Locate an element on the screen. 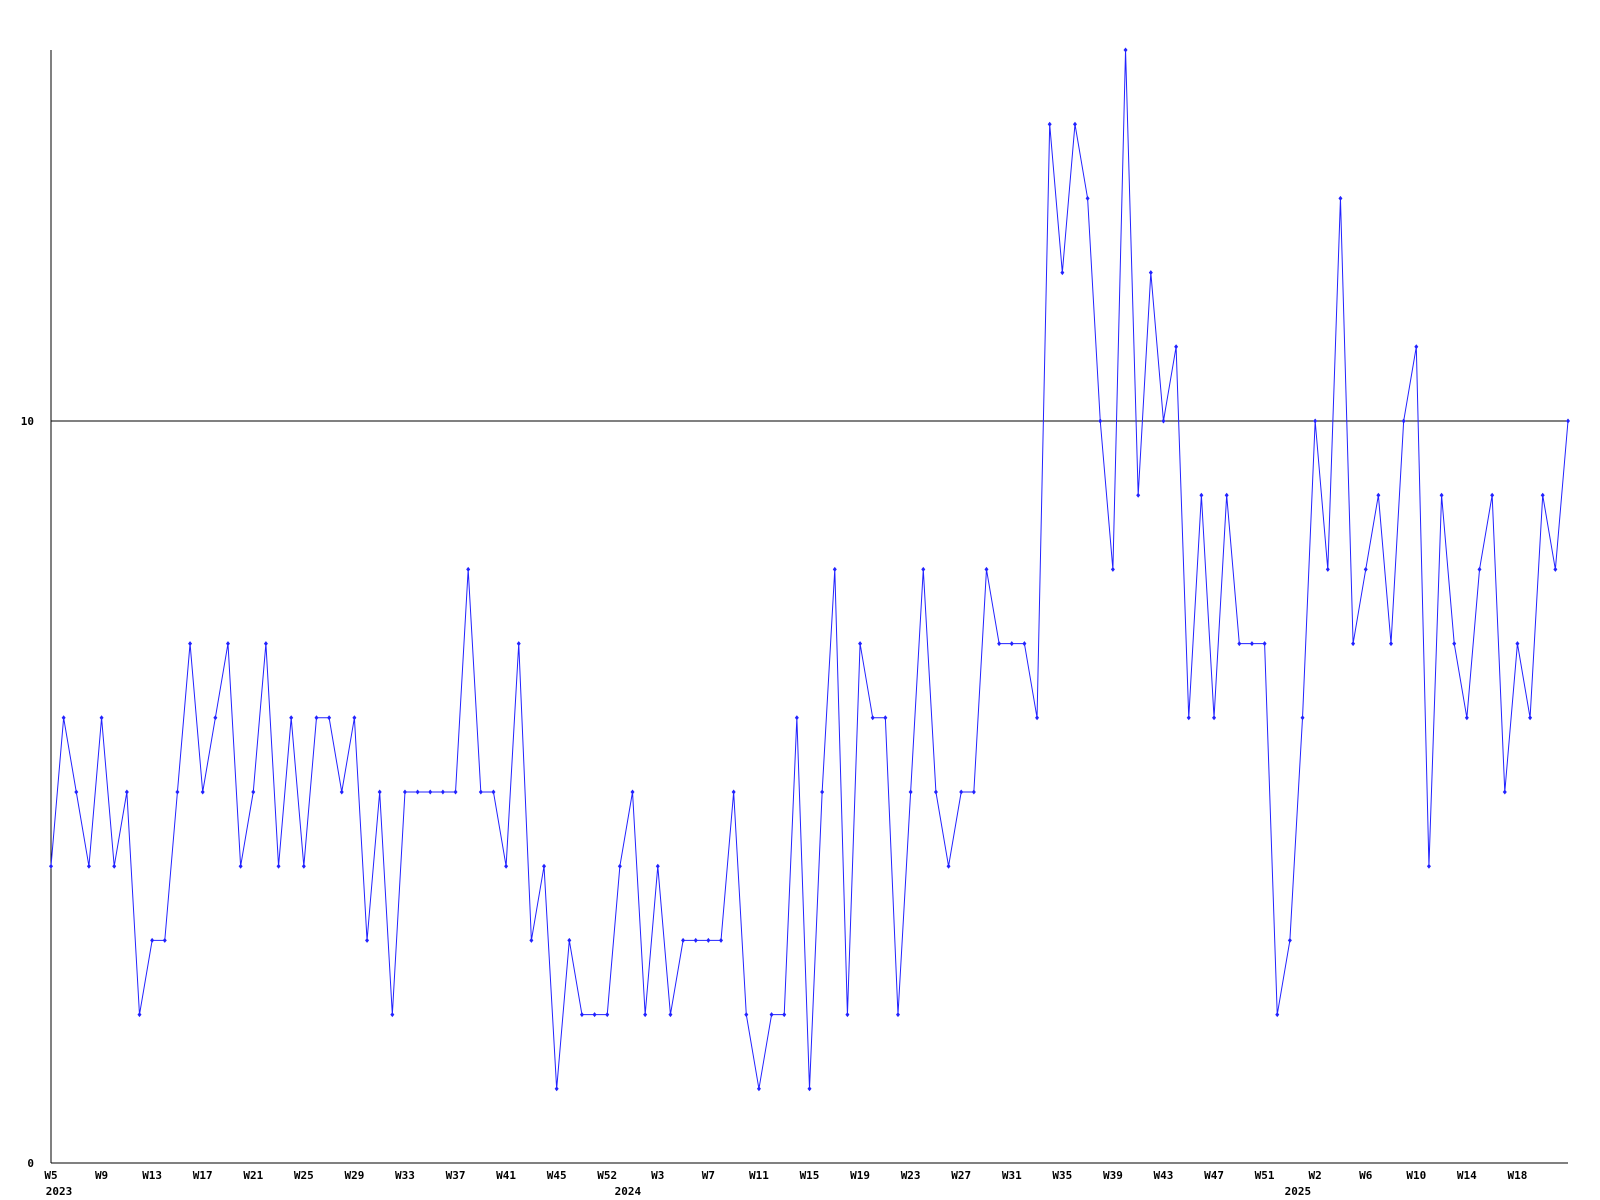  x-tick-label: W13 is located at coordinates (152, 1175).